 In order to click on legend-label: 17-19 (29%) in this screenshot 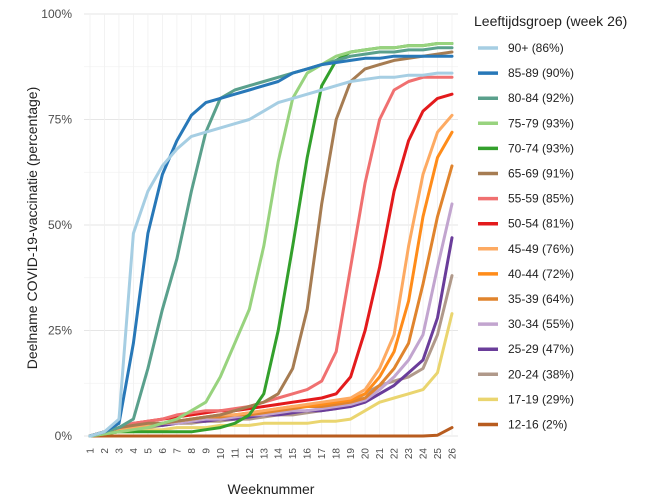, I will do `click(541, 399)`.